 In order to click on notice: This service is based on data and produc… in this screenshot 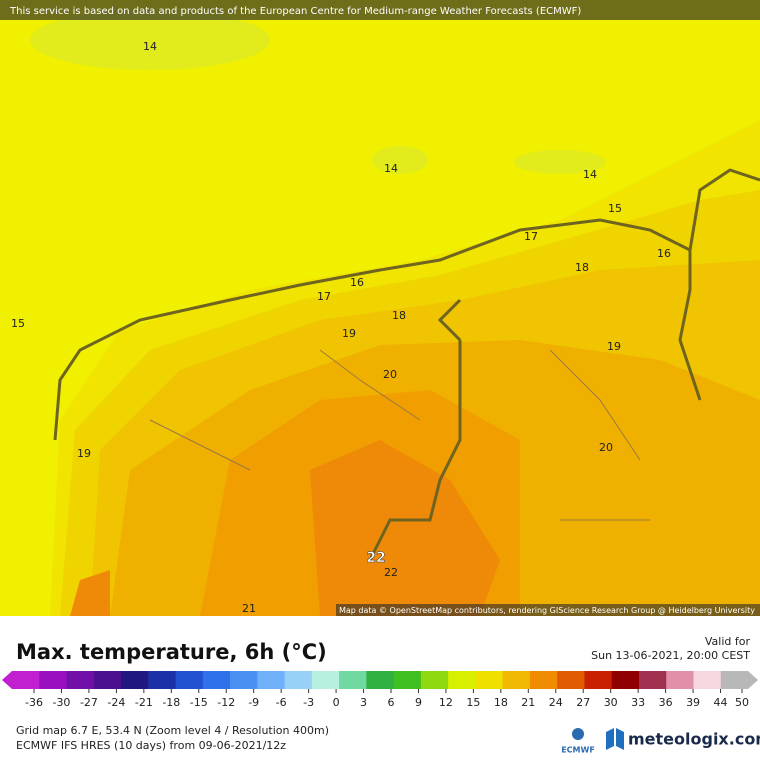, I will do `click(295, 11)`.